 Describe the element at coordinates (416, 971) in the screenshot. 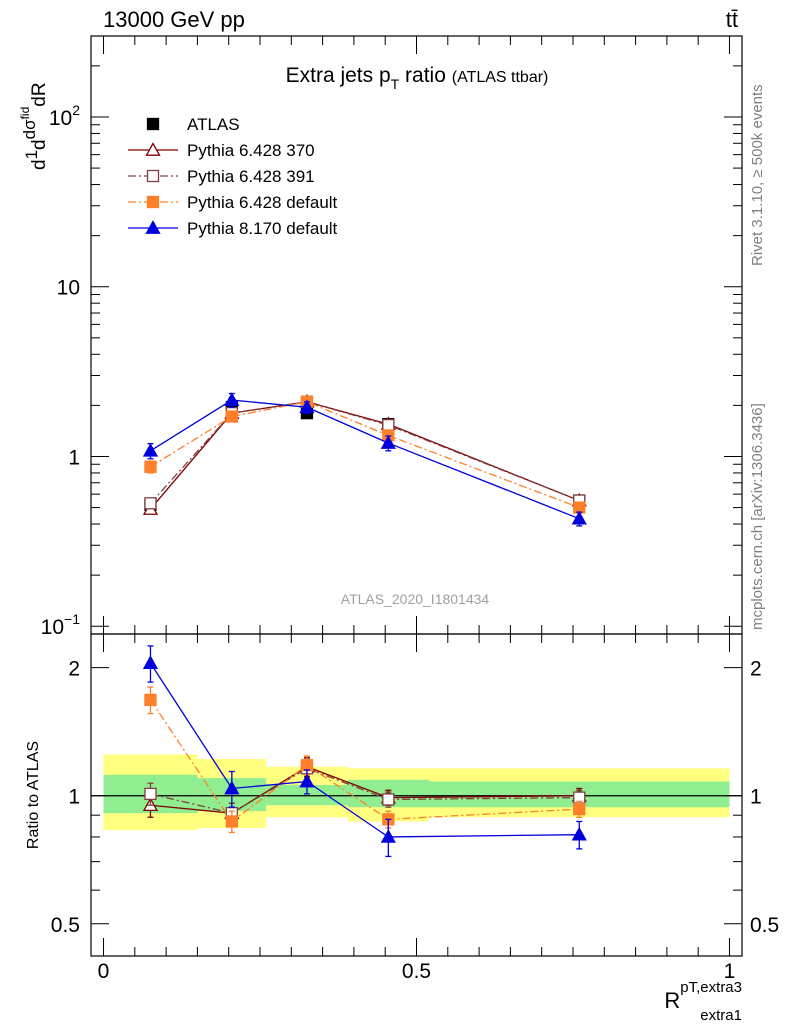

I see `ratio-xtick-label: 0.5` at that location.